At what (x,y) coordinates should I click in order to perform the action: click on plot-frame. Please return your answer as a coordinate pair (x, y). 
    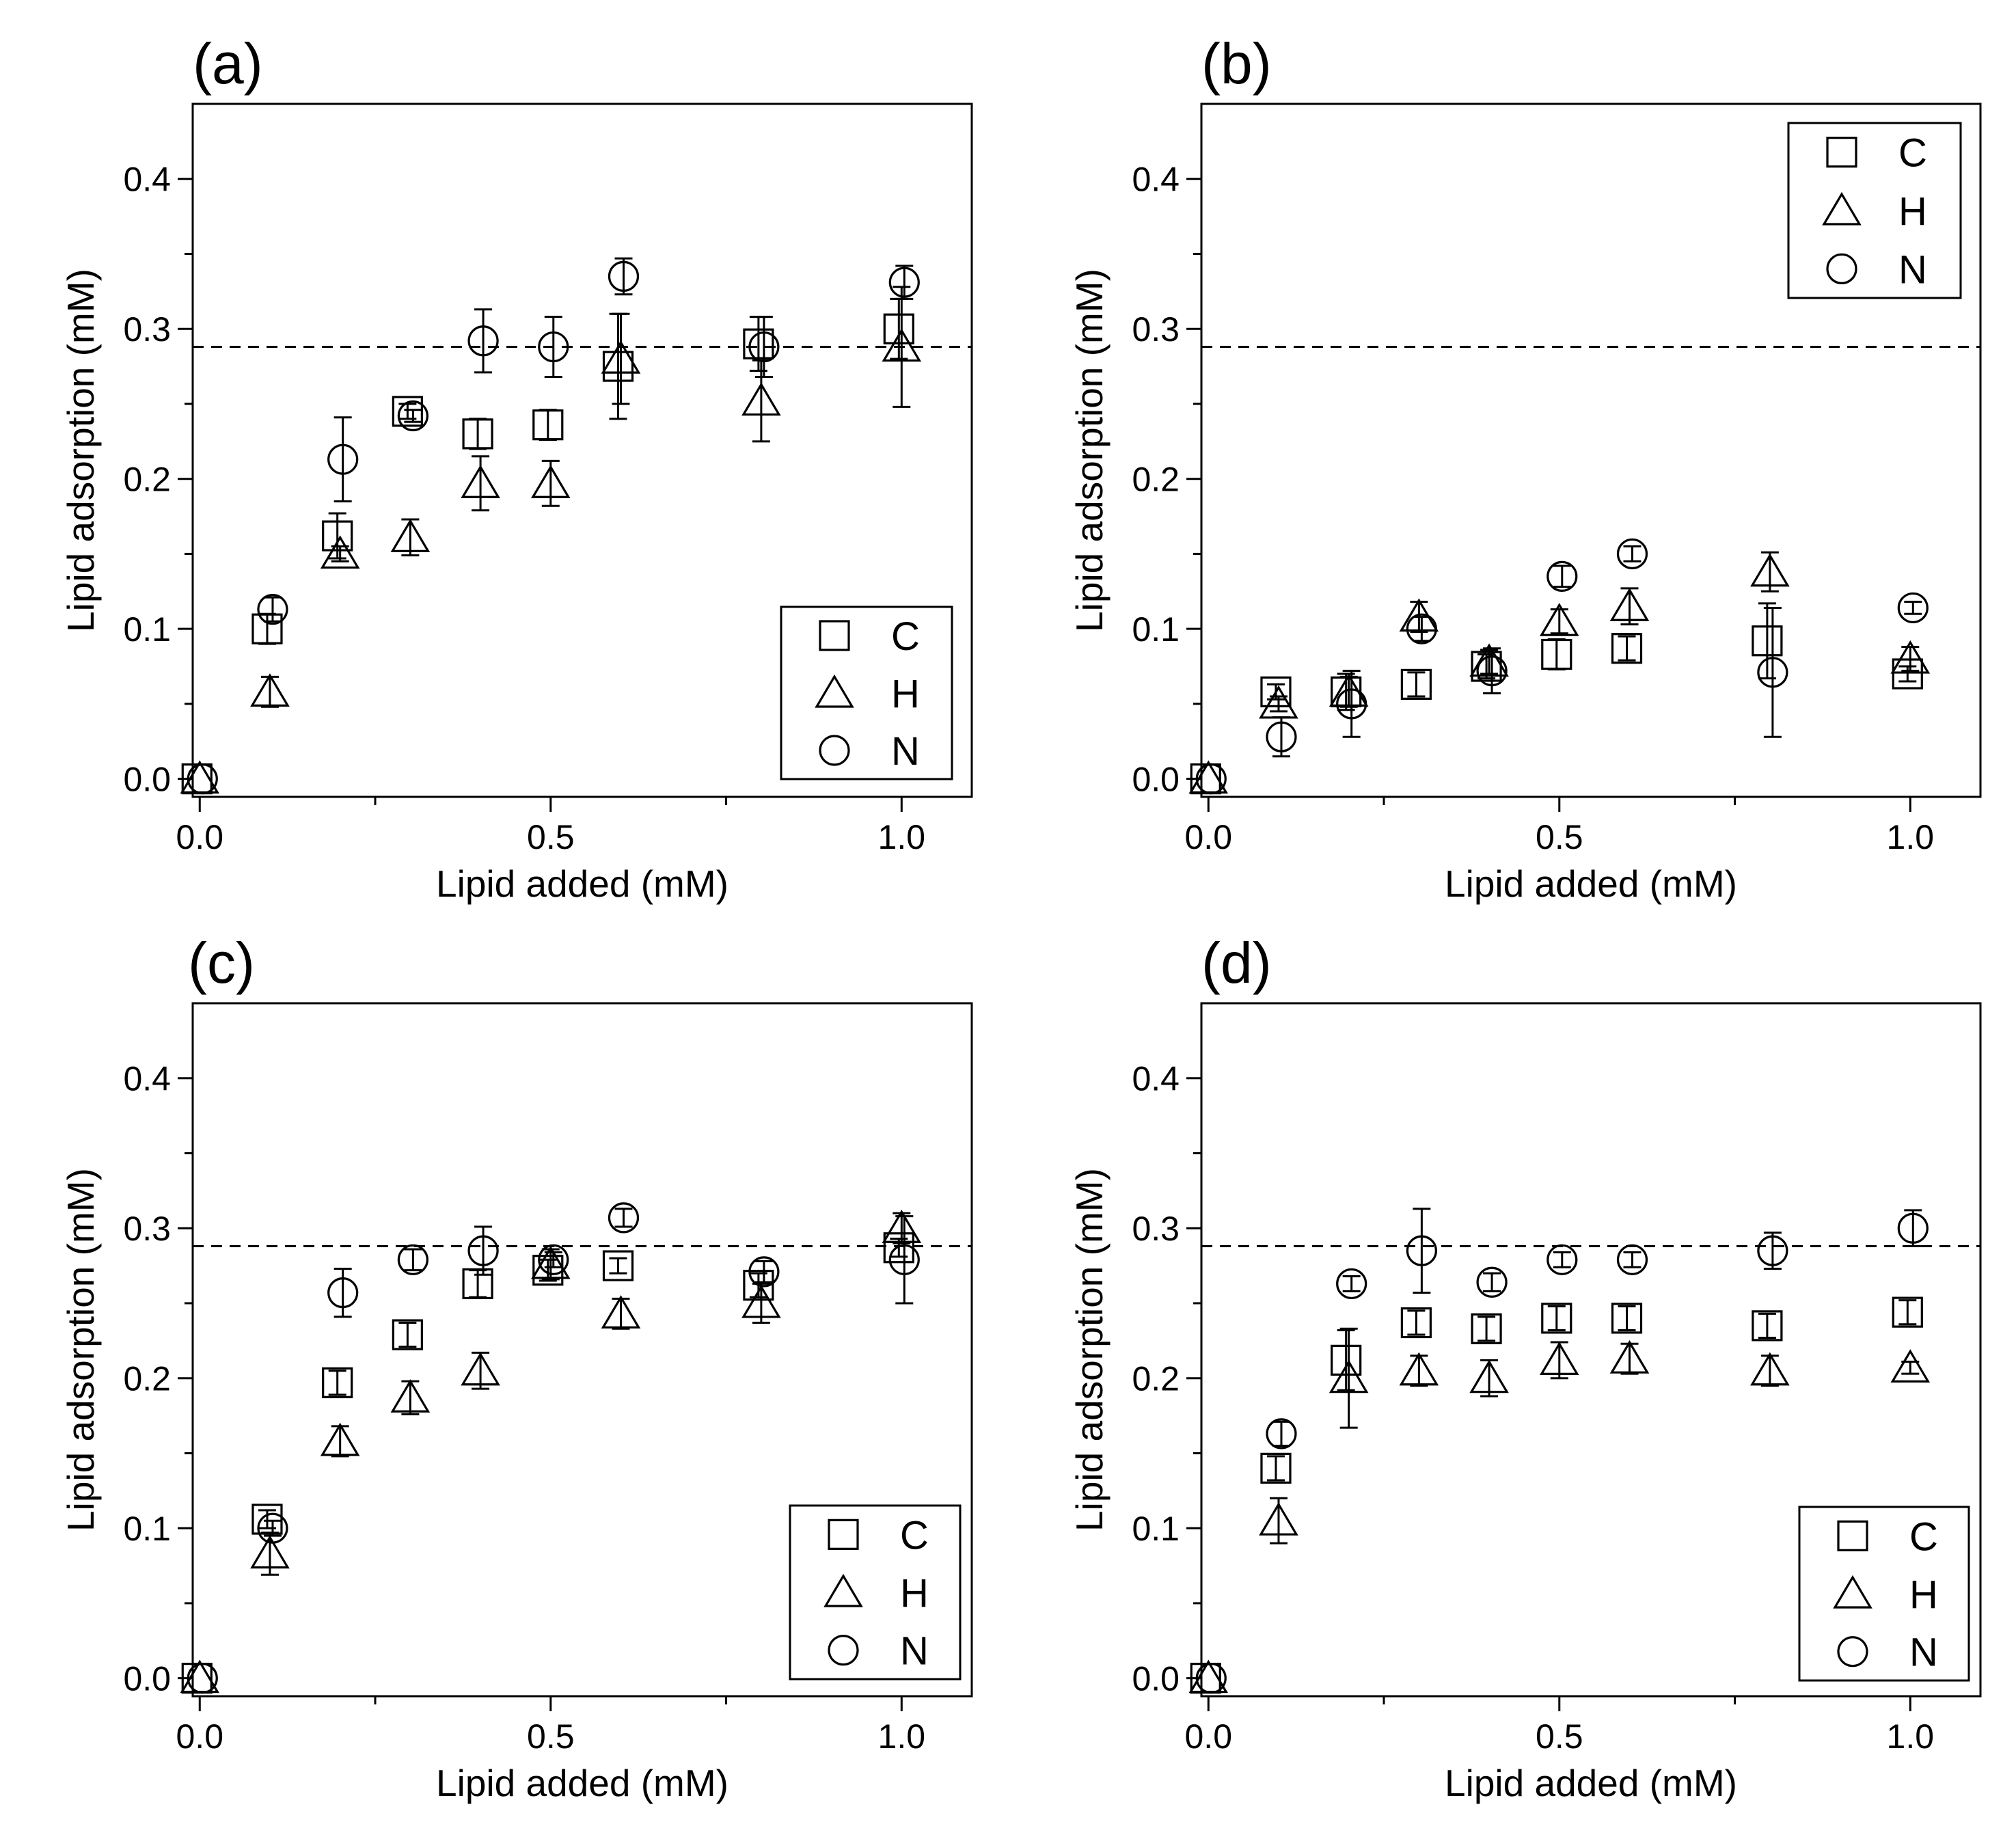
    Looking at the image, I should click on (1591, 451).